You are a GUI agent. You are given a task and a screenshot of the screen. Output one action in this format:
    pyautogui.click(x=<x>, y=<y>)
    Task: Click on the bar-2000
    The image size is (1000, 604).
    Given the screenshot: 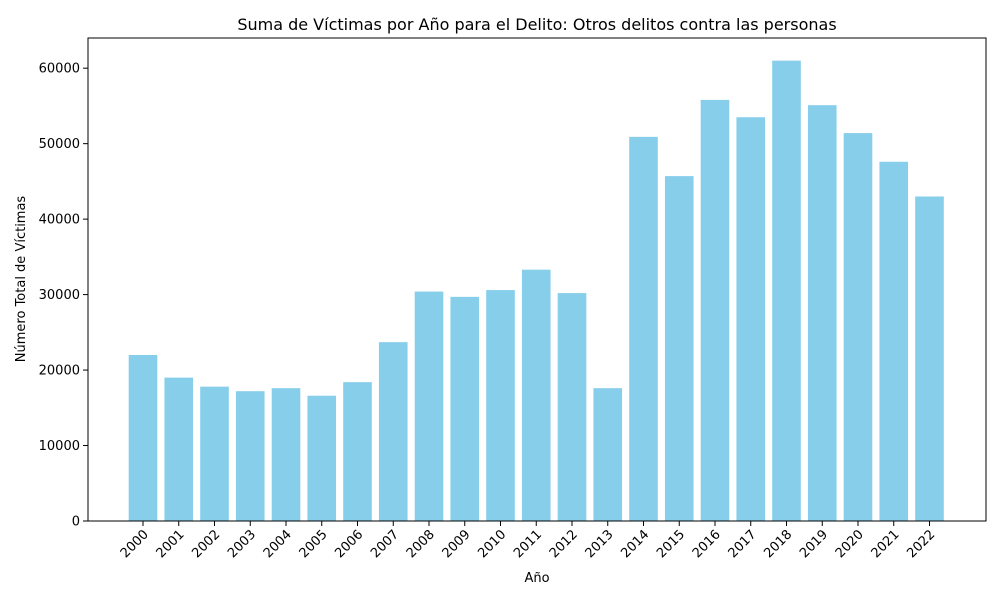 What is the action you would take?
    pyautogui.click(x=143, y=437)
    